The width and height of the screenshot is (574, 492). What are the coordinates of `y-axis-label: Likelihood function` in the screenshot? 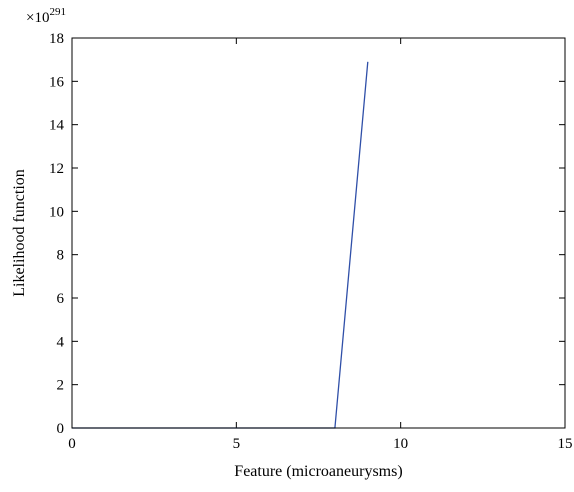 It's located at (19, 233).